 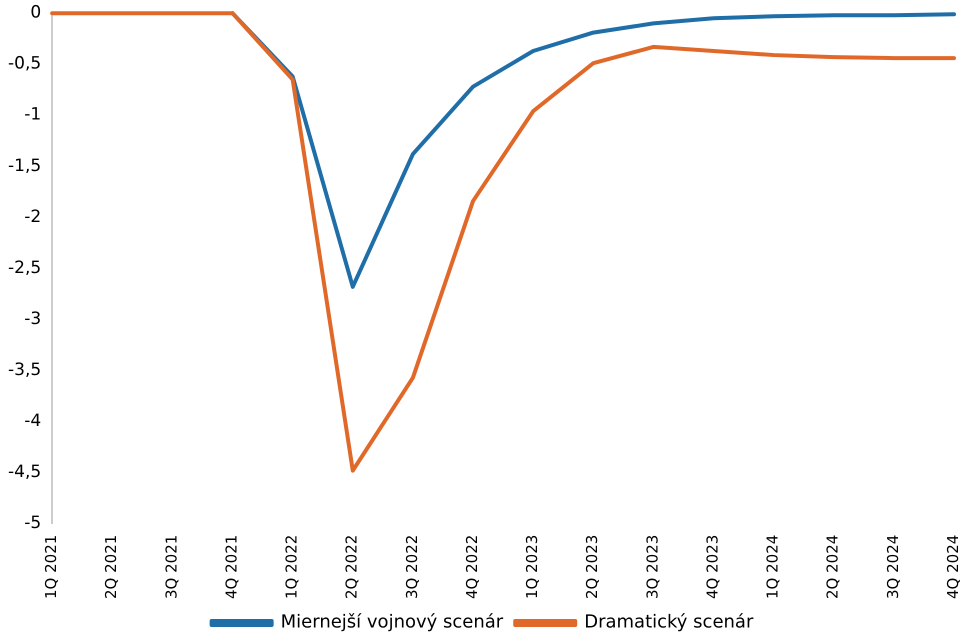 What do you see at coordinates (25, 64) in the screenshot?
I see `y-tick-label: -0,5` at bounding box center [25, 64].